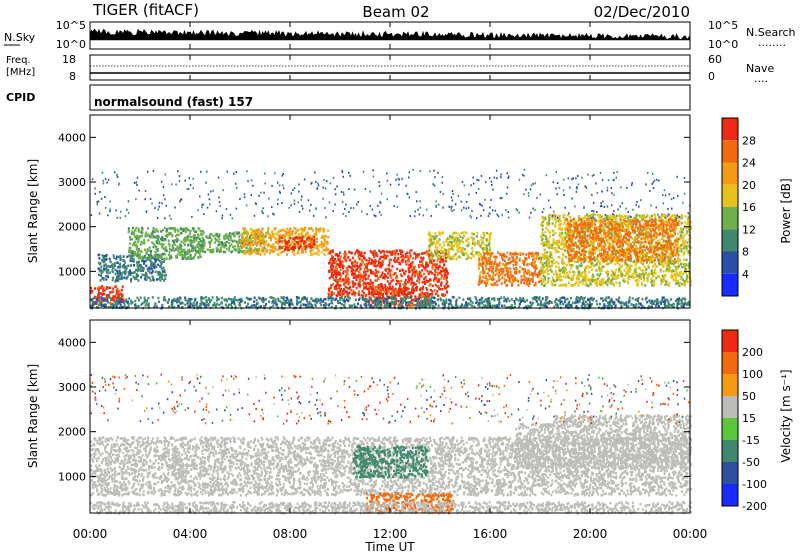  I want to click on freq-label-1: Freq., so click(18, 60).